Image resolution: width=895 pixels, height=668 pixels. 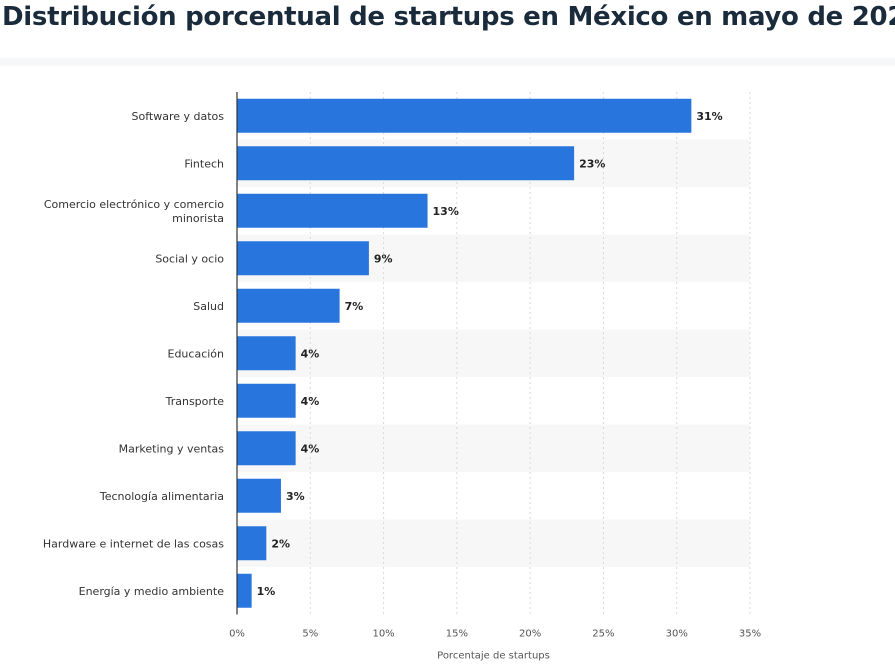 I want to click on category-label: Social y ocio, so click(x=189, y=258).